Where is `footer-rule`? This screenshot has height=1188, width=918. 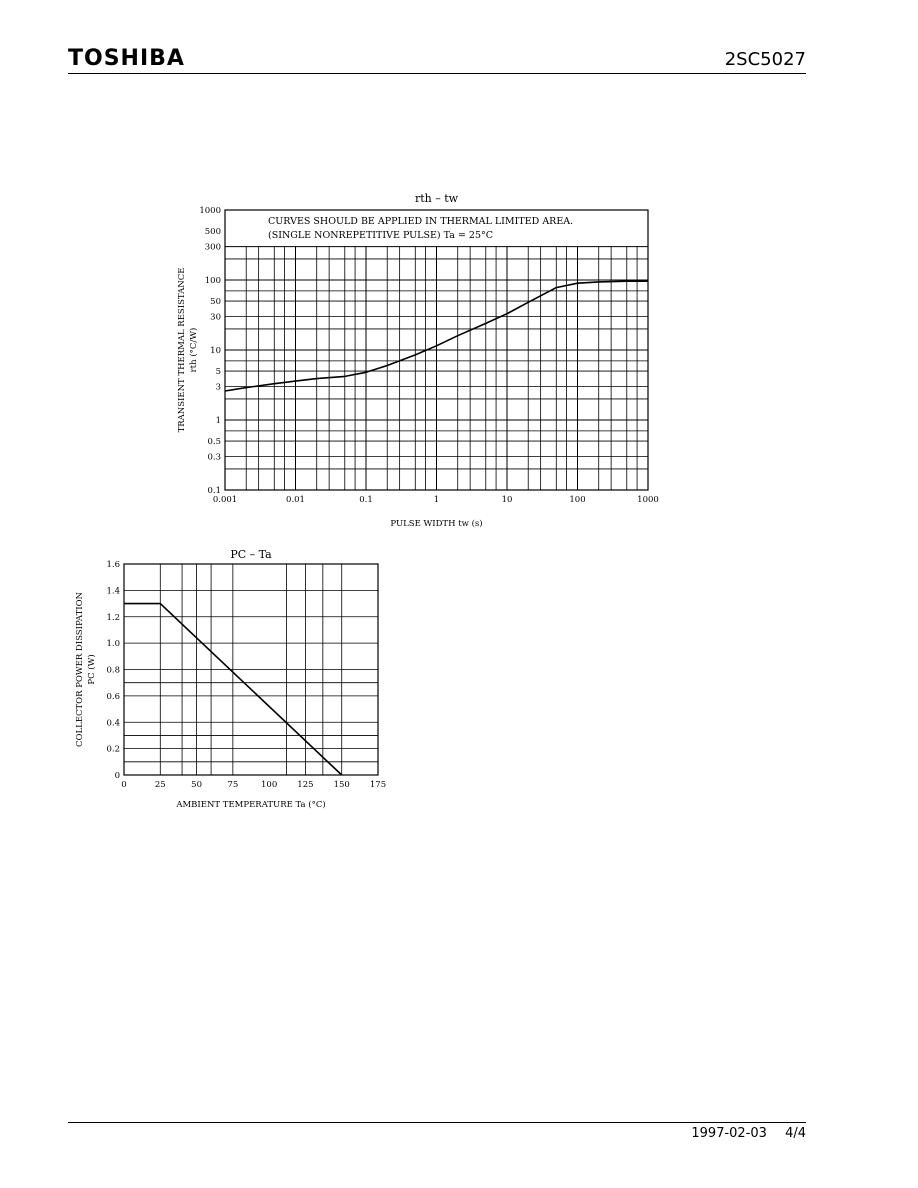
footer-rule is located at coordinates (437, 1122).